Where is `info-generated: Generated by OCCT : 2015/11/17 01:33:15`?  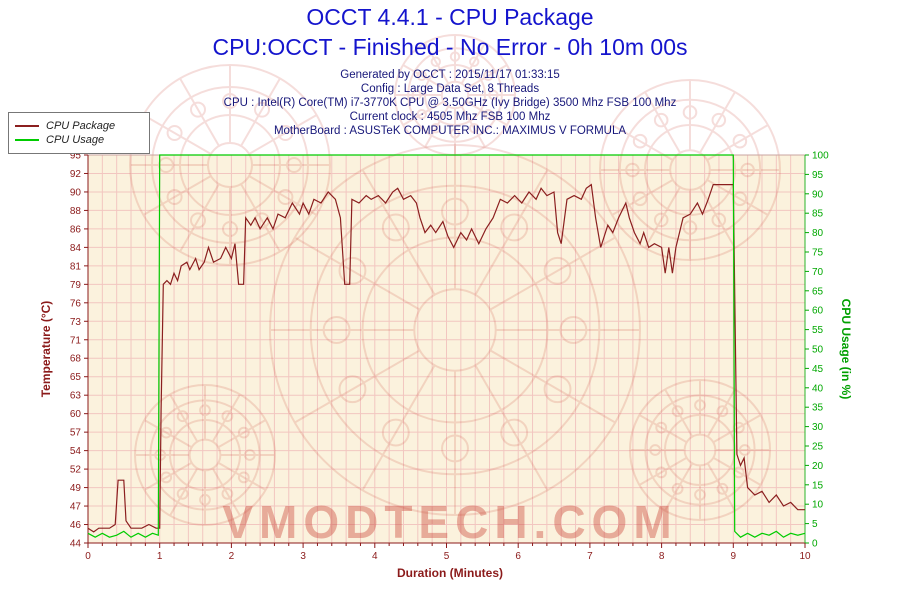
info-generated: Generated by OCCT : 2015/11/17 01:33:15 is located at coordinates (450, 75).